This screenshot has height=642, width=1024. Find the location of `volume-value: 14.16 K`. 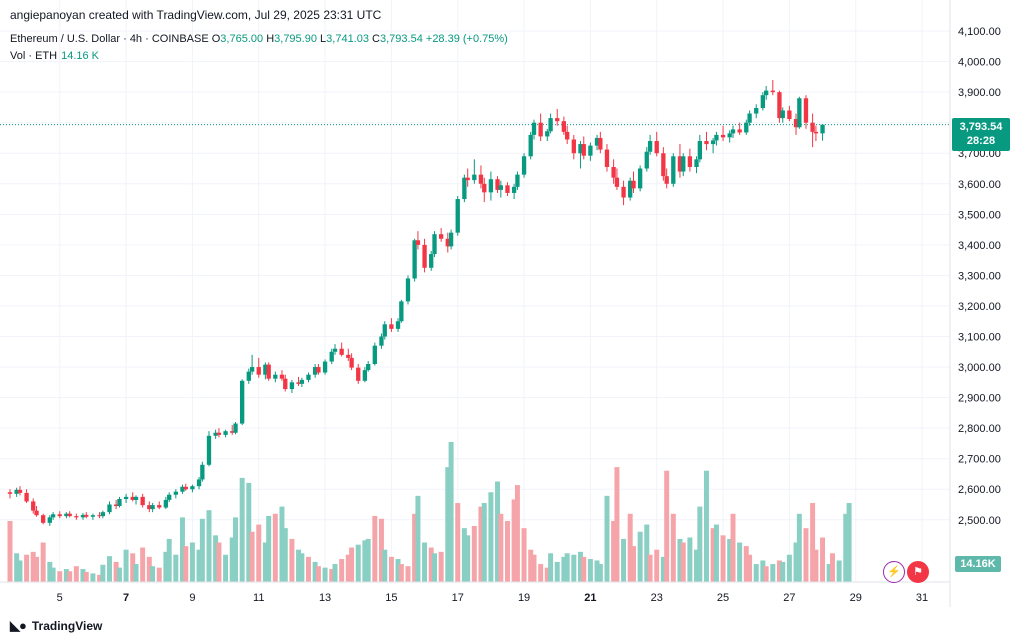

volume-value: 14.16 K is located at coordinates (80, 56).